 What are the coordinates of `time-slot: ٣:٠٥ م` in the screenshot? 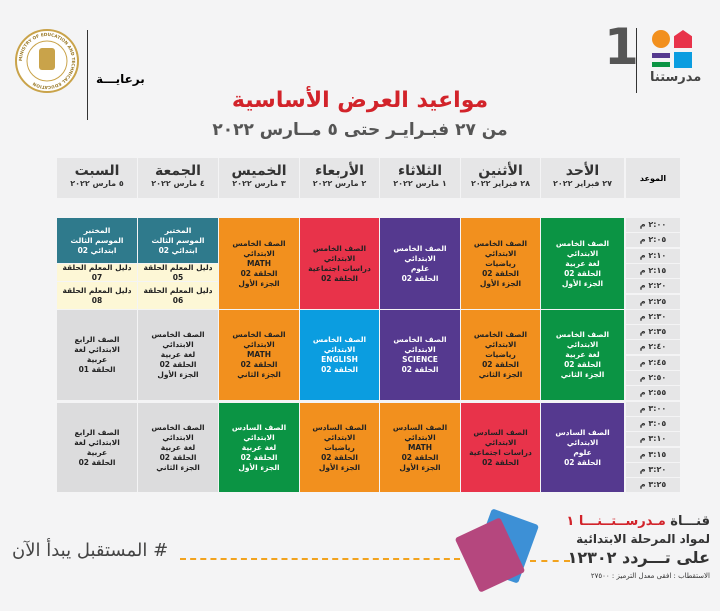 It's located at (653, 423).